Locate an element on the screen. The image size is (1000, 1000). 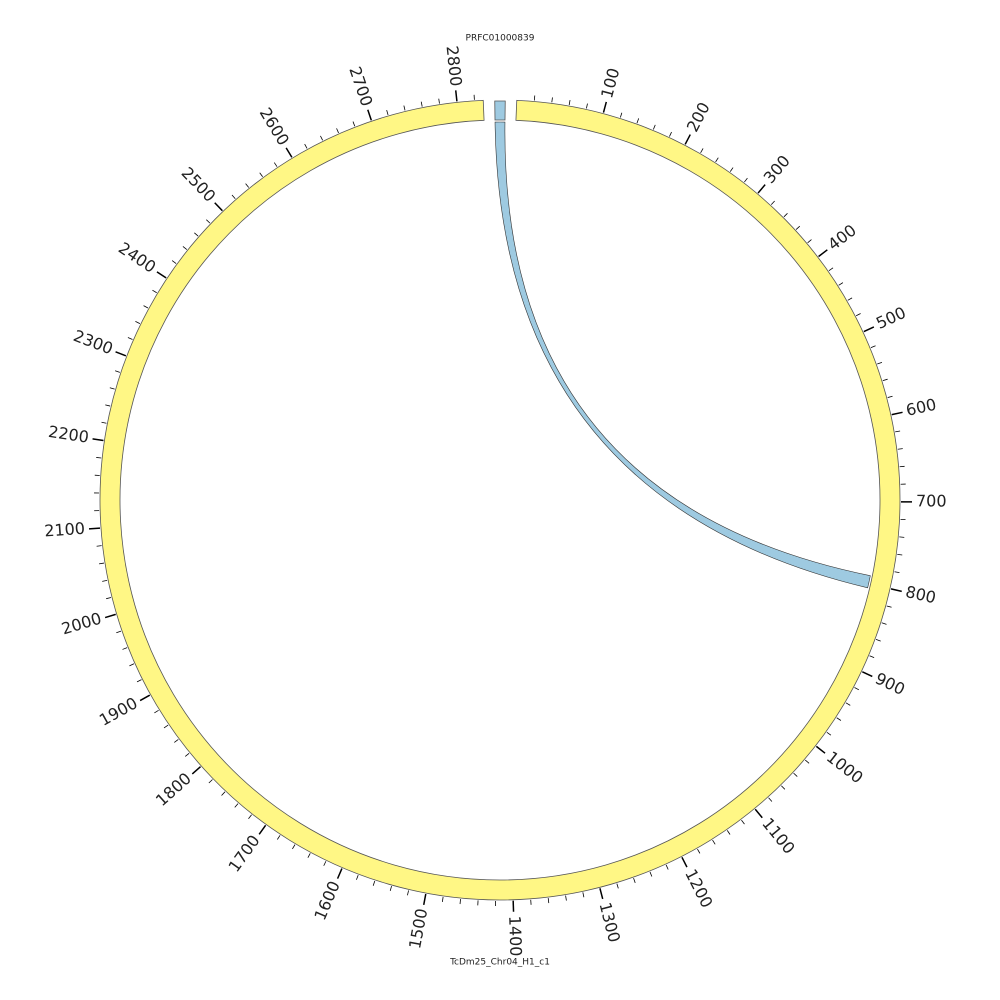
tick-label: 1300 is located at coordinates (609, 922).